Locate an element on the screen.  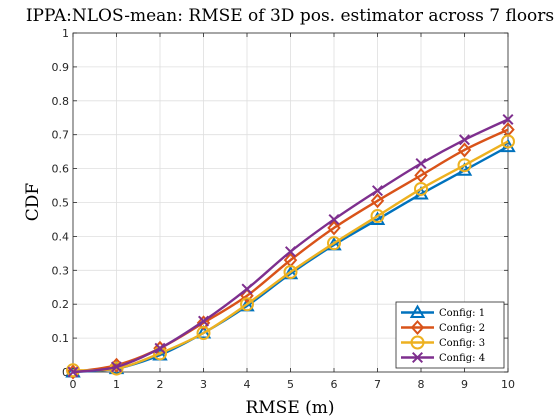
y-tick-label: 0.1 is located at coordinates (61, 338).